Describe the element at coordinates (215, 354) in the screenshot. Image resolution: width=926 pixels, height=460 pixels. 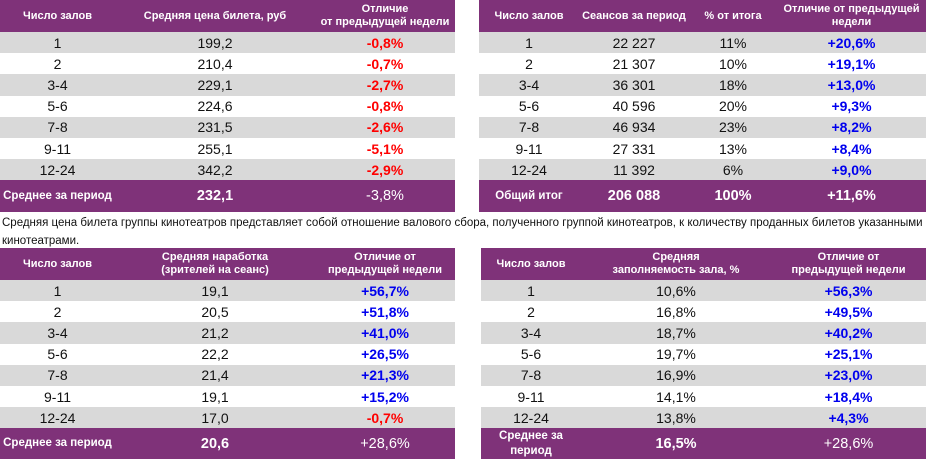
I see `cell-value: 22,2` at that location.